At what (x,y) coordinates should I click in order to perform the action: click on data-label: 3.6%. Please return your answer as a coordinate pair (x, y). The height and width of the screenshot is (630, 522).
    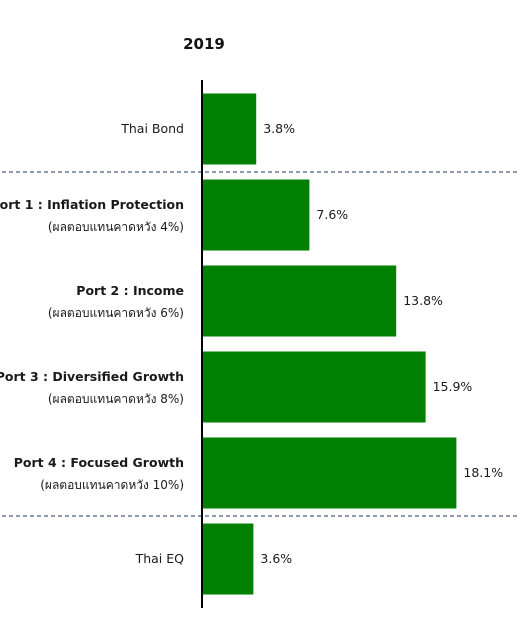
    Looking at the image, I should click on (276, 558).